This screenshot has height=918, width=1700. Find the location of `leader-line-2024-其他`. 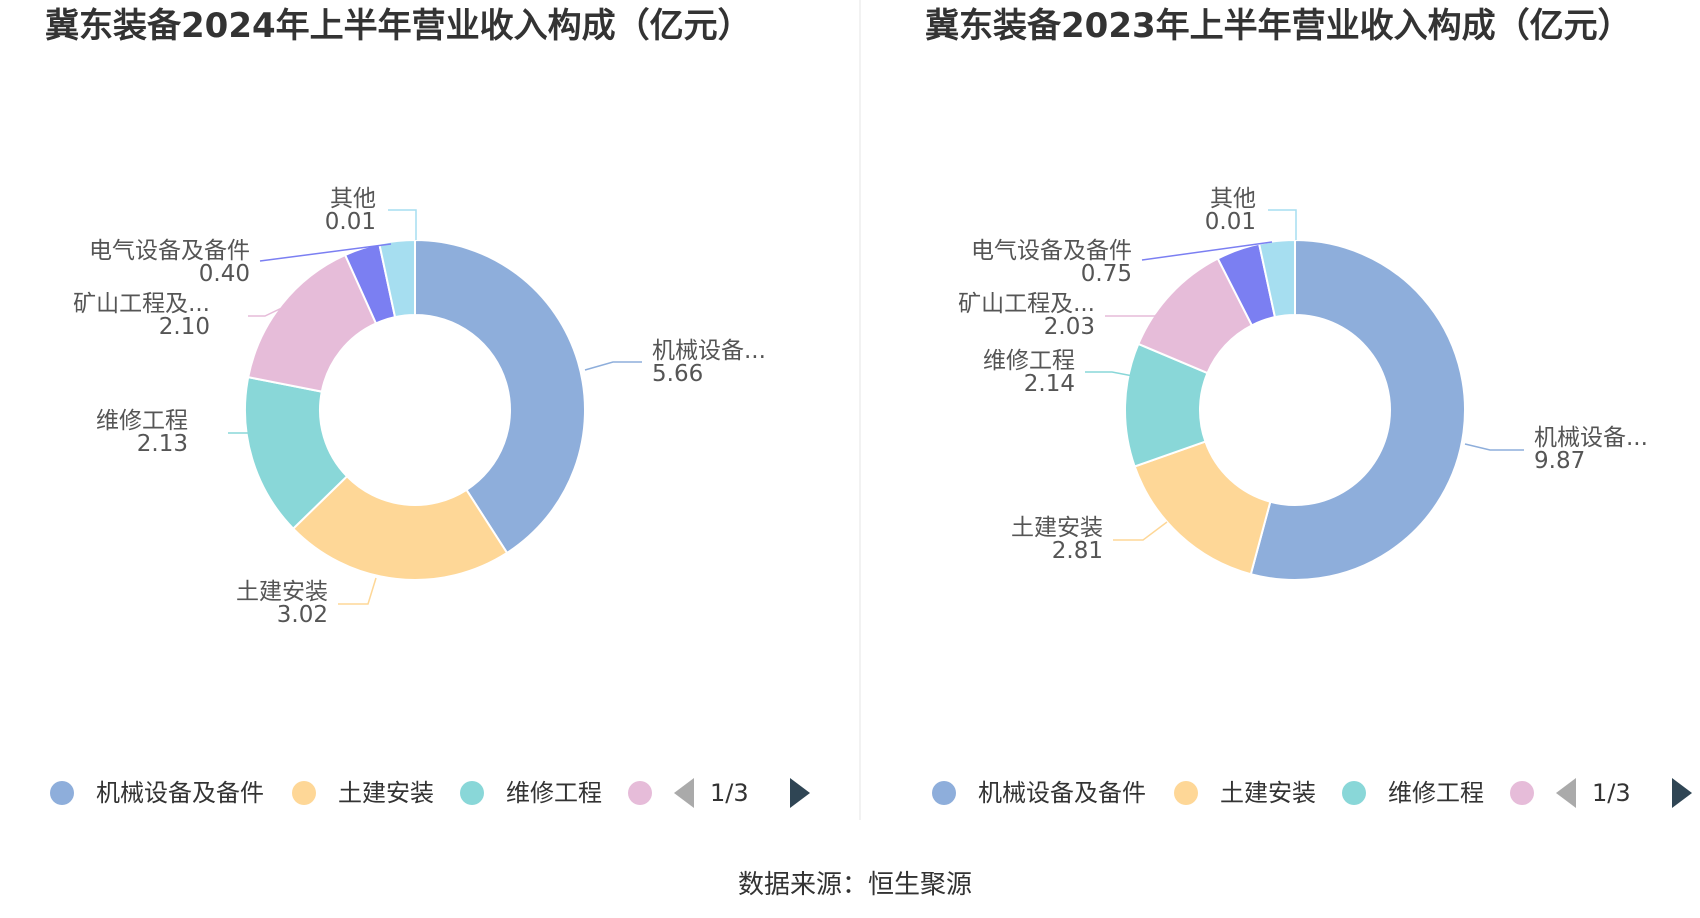

leader-line-2024-其他 is located at coordinates (402, 224).